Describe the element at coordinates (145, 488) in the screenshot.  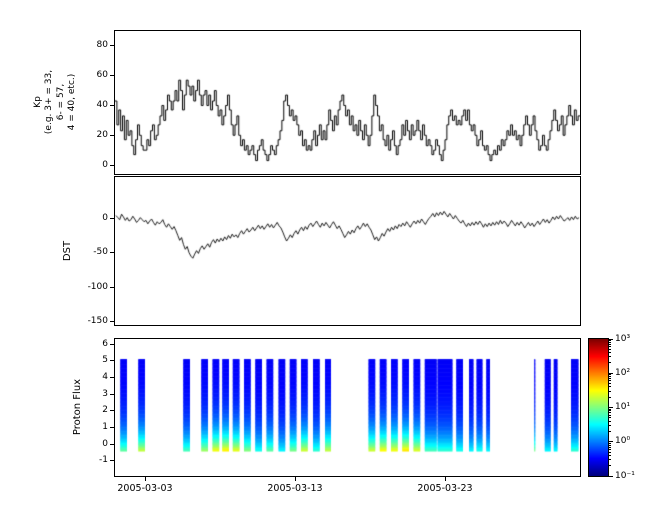
I see `x-tick-label: 2005-03-03` at that location.